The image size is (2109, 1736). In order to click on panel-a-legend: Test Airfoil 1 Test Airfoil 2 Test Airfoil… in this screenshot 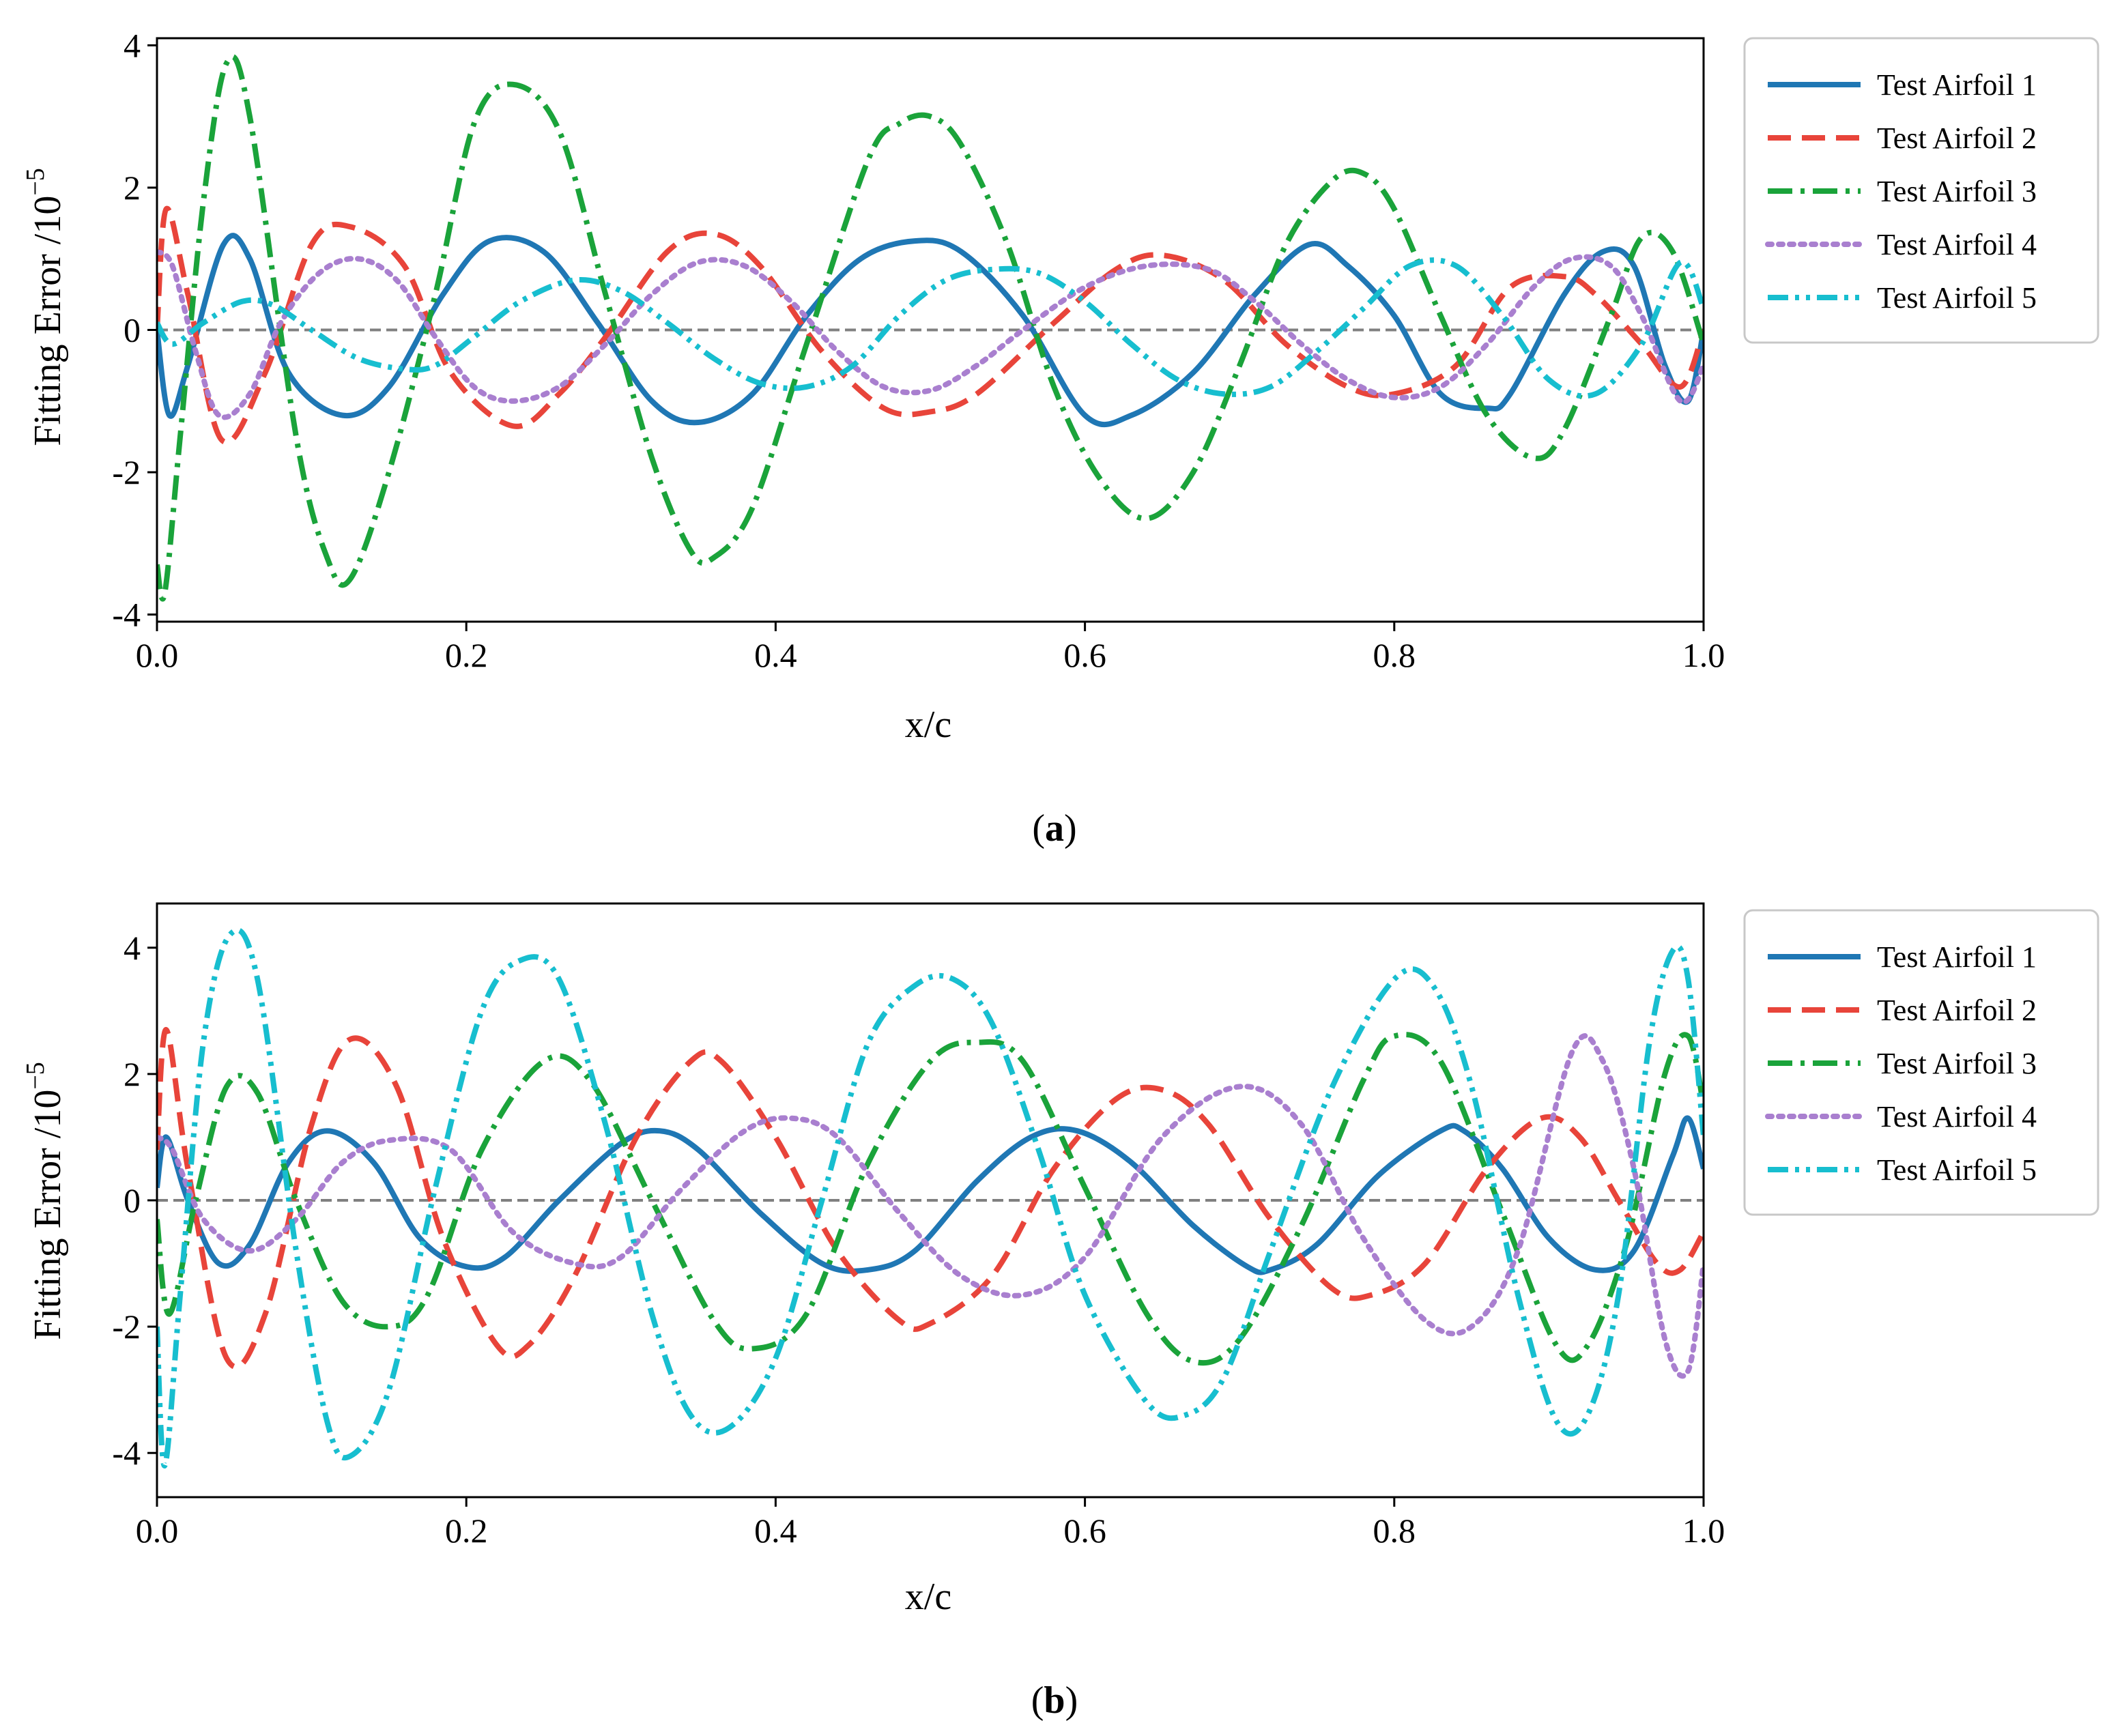, I will do `click(1921, 190)`.